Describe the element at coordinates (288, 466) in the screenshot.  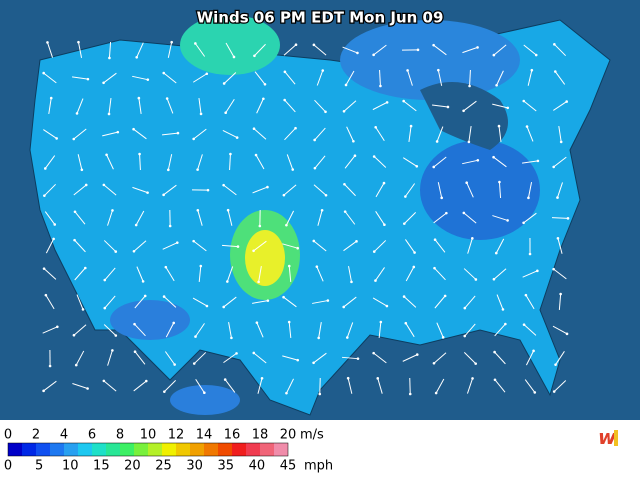
I see `mph-tick-label: 45` at that location.